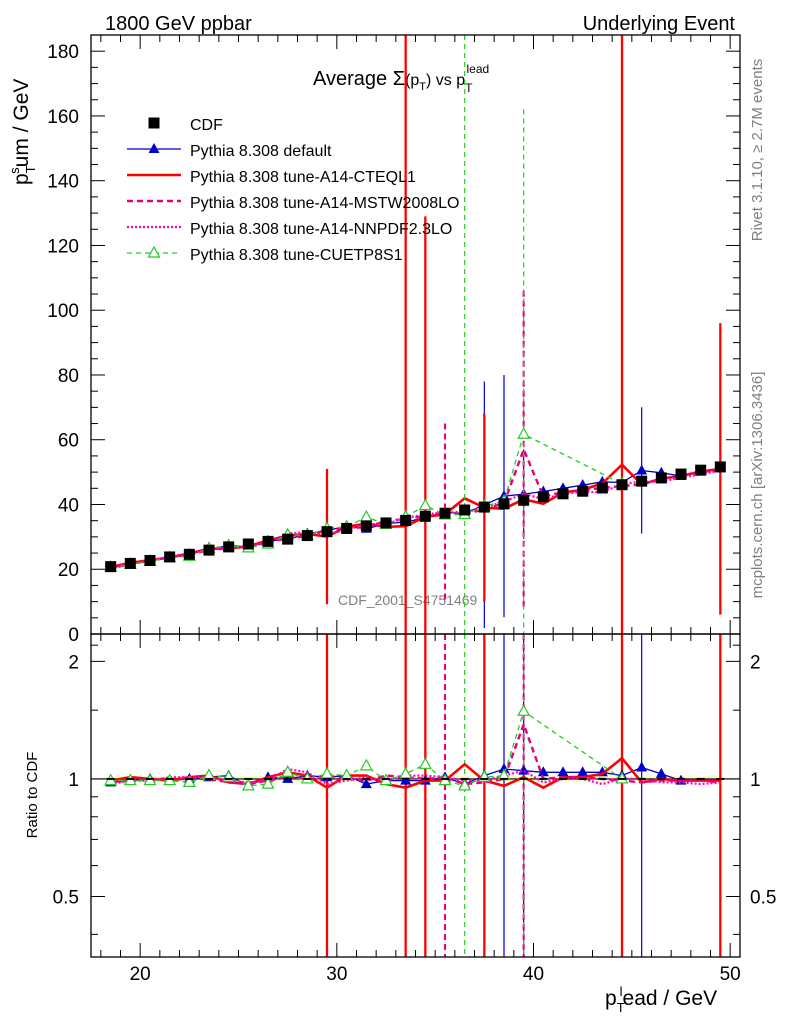  I want to click on y-tick-label: 40, so click(68, 505).